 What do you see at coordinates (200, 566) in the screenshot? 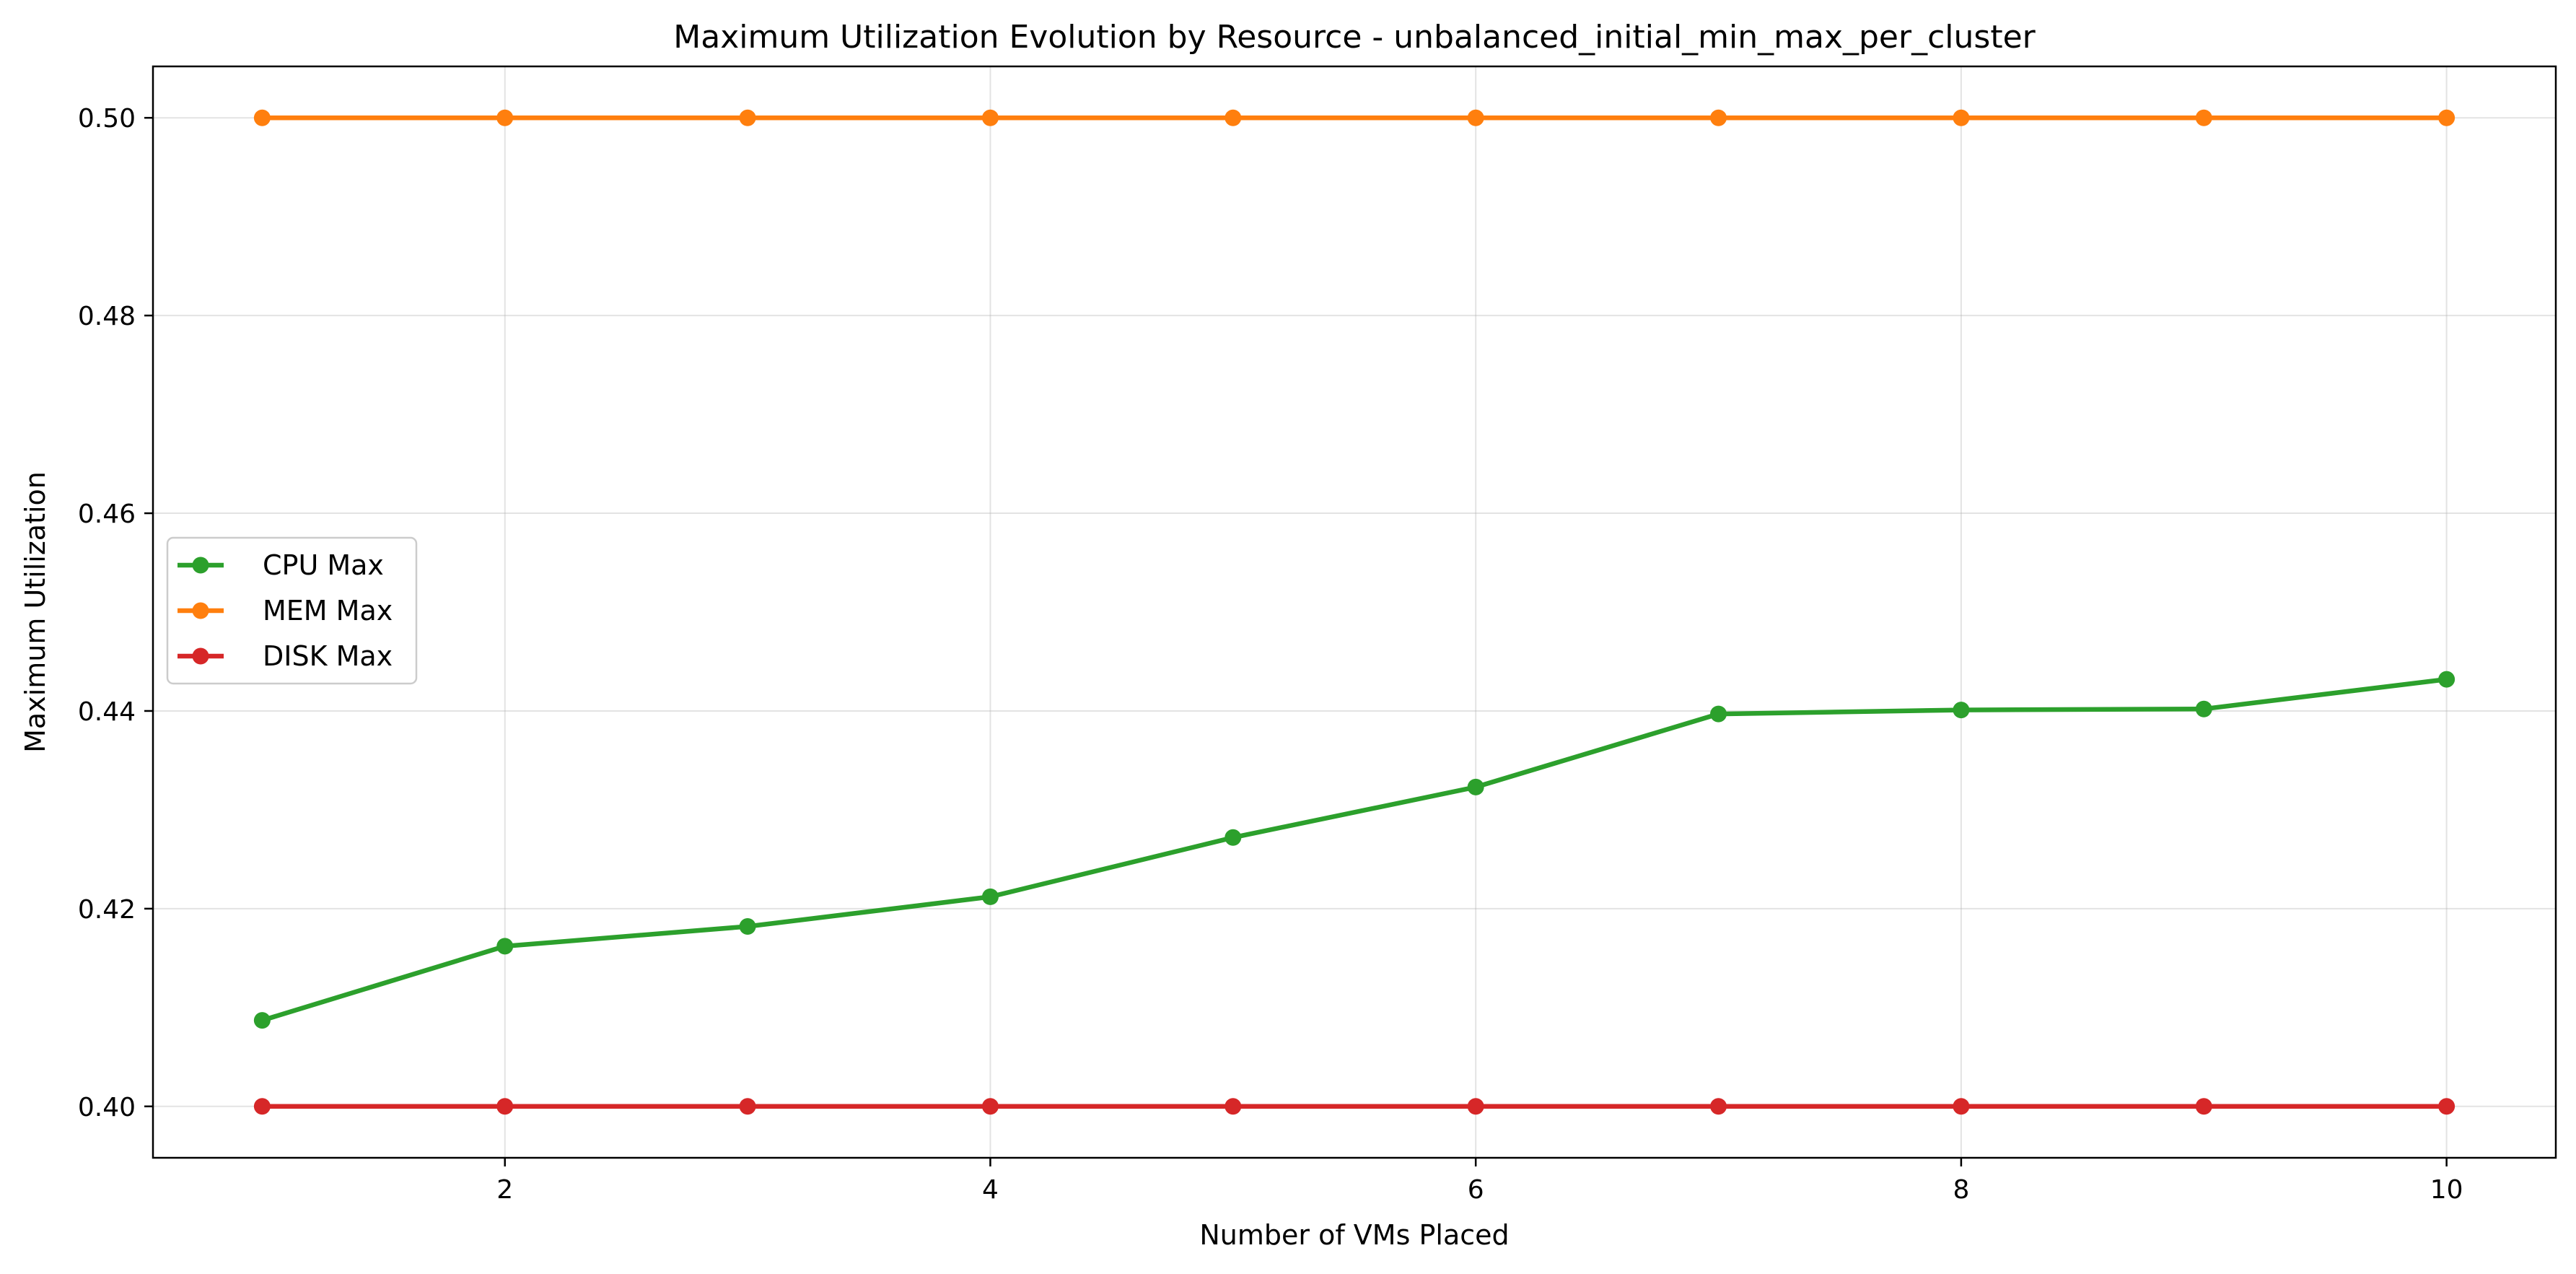
I see `legend-cpu-max-marker` at bounding box center [200, 566].